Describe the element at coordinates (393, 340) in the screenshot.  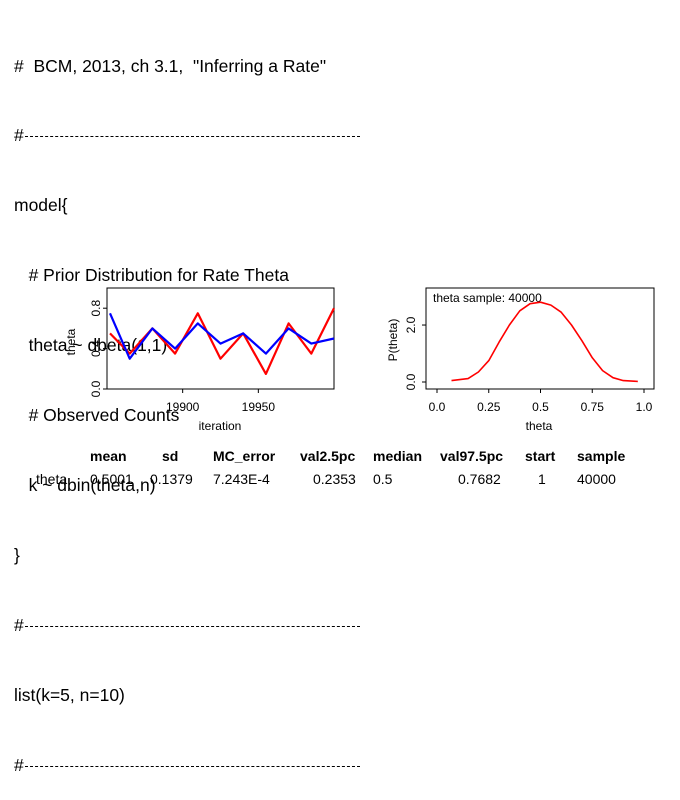
I see `density-ylabel: P(theta)` at that location.